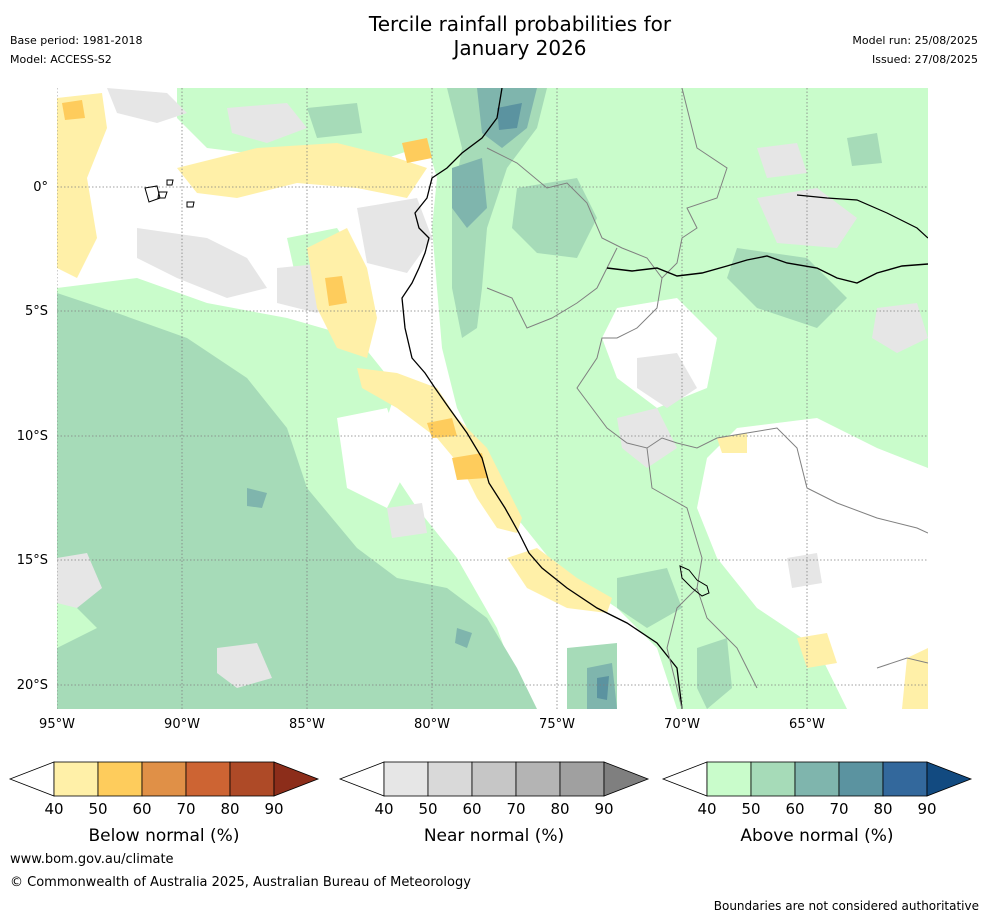 The height and width of the screenshot is (919, 988). Describe the element at coordinates (516, 809) in the screenshot. I see `near-tick-70: 70` at that location.